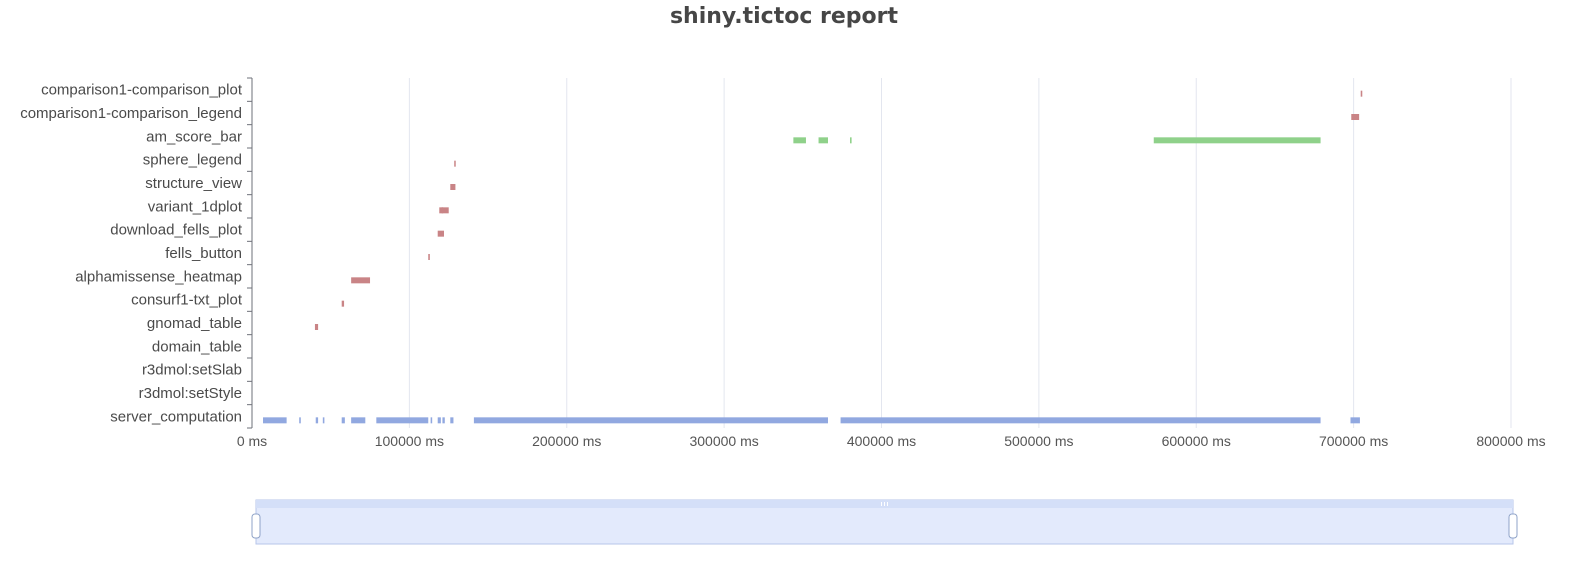  I want to click on y-tick-label: structure_view, so click(193, 183).